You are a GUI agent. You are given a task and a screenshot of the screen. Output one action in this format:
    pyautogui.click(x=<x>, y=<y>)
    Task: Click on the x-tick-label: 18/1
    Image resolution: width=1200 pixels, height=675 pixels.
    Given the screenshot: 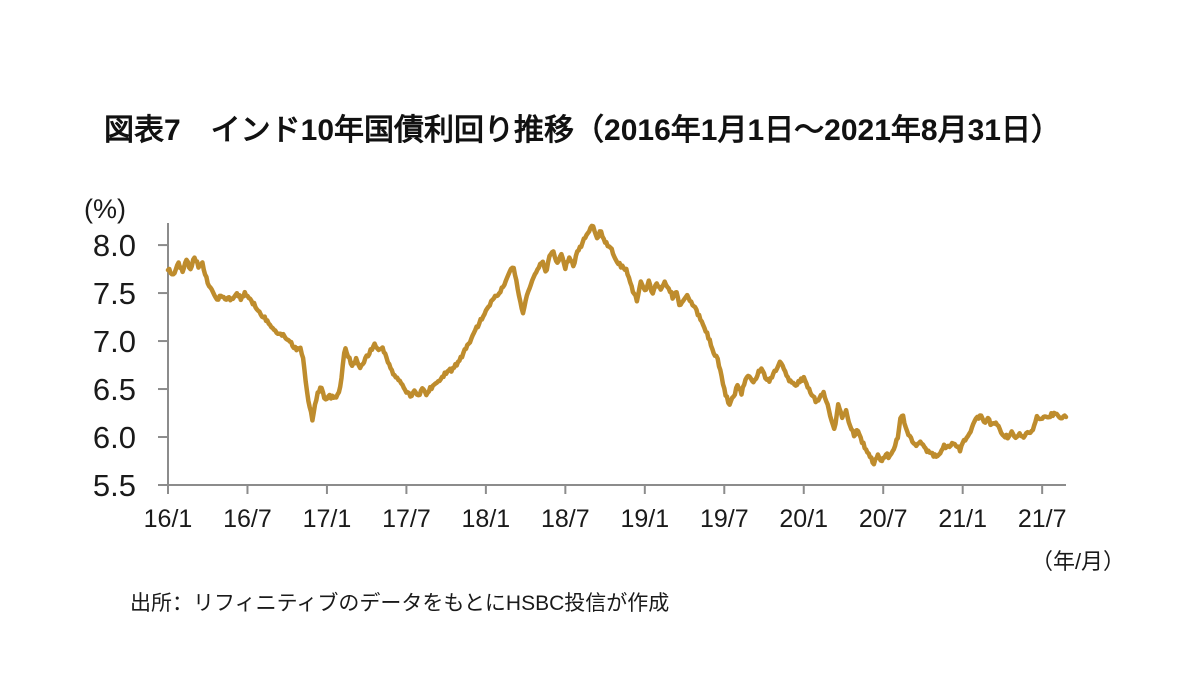 What is the action you would take?
    pyautogui.click(x=486, y=519)
    